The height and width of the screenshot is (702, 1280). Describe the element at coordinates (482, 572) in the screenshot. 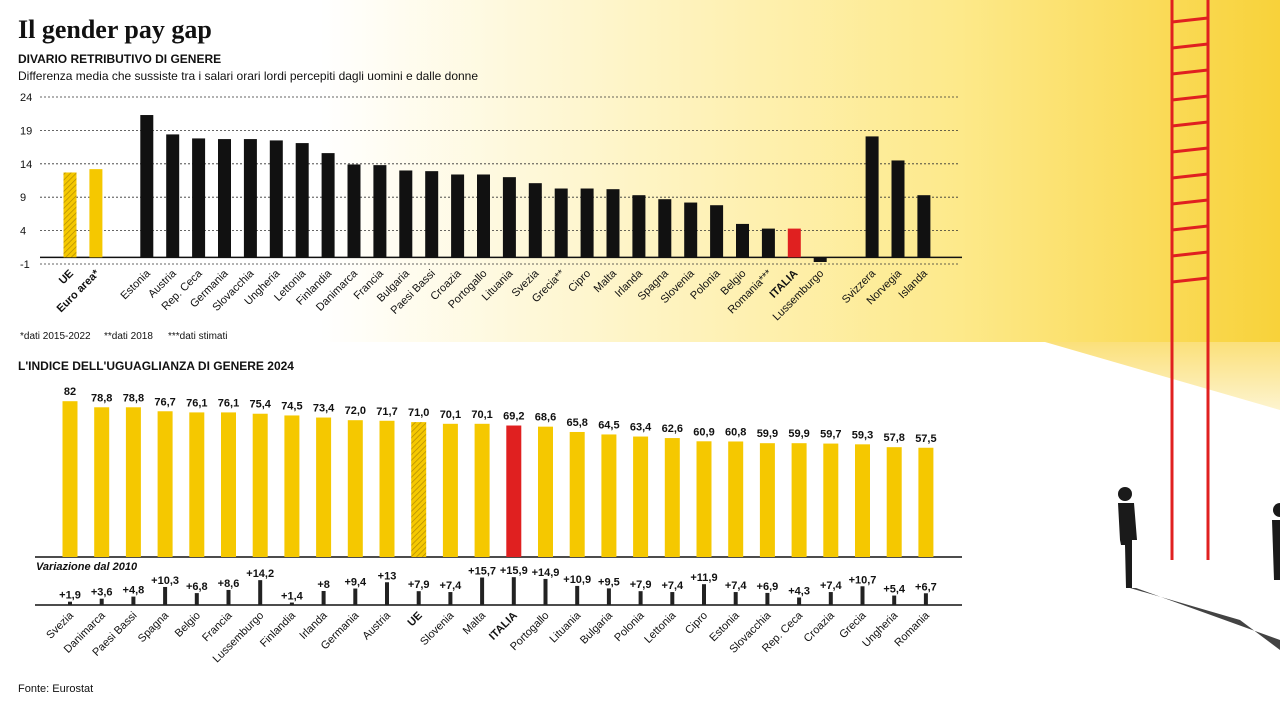

I see `change-label: +15,7` at that location.